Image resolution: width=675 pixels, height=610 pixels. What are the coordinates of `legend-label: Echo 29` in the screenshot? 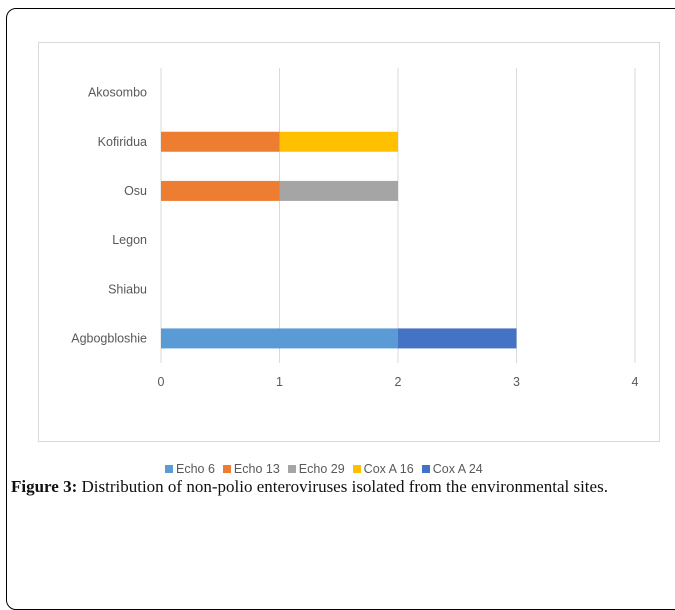 It's located at (321, 469).